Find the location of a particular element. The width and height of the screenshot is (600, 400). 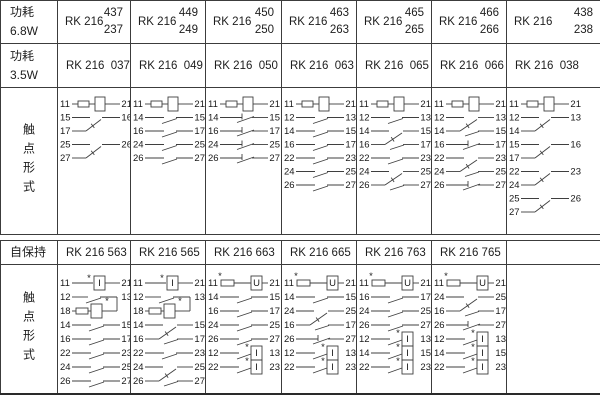

contact-diagram: 11 21 15 16 17 25 26 27 is located at coordinates (95, 132).